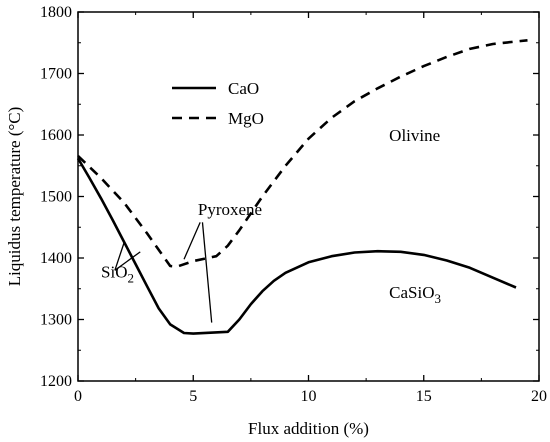 This screenshot has height=442, width=550. What do you see at coordinates (218, 103) in the screenshot?
I see `legend: CaO MgO` at bounding box center [218, 103].